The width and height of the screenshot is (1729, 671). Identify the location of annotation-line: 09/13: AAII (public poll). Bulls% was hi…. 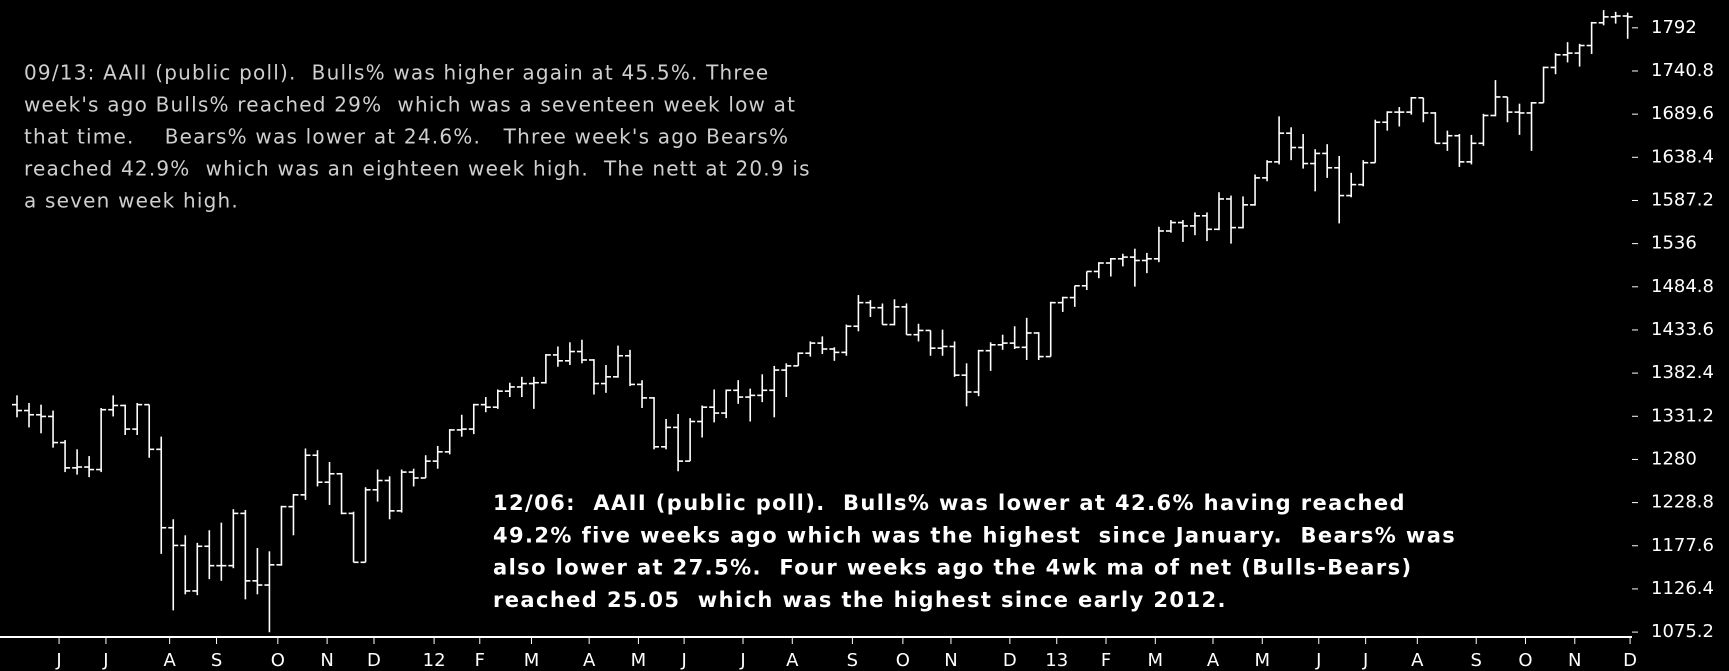
(396, 73).